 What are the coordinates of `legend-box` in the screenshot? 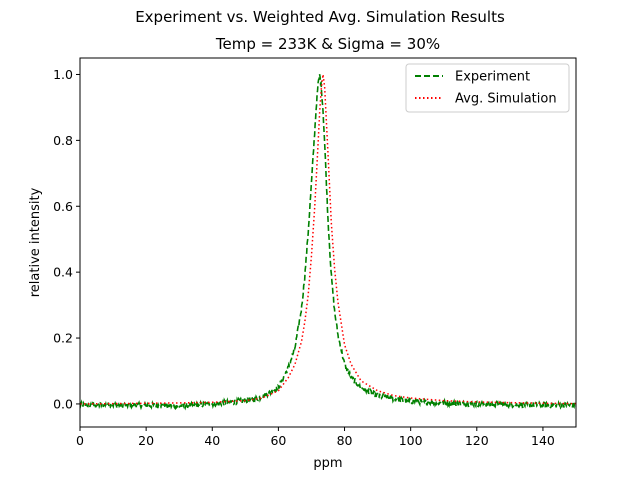 It's located at (487, 88).